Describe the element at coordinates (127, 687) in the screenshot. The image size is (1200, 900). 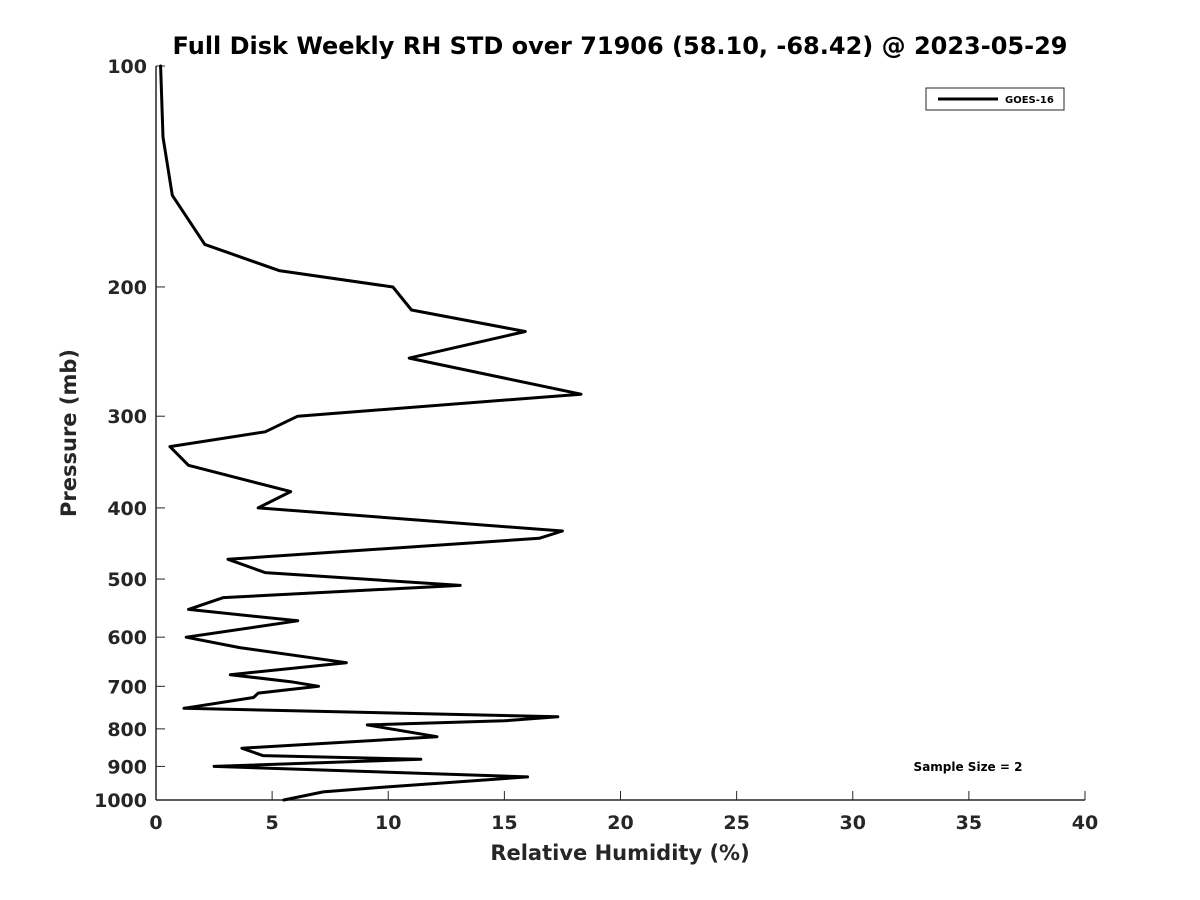
I see `y-tick-label: 700` at that location.